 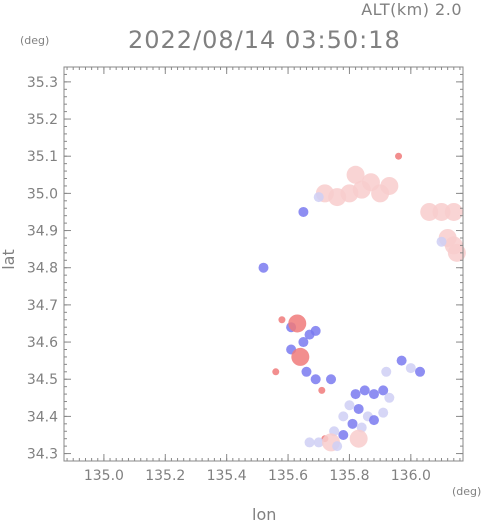 What do you see at coordinates (411, 9) in the screenshot?
I see `altitude-label: ALT(km) 2.0` at bounding box center [411, 9].